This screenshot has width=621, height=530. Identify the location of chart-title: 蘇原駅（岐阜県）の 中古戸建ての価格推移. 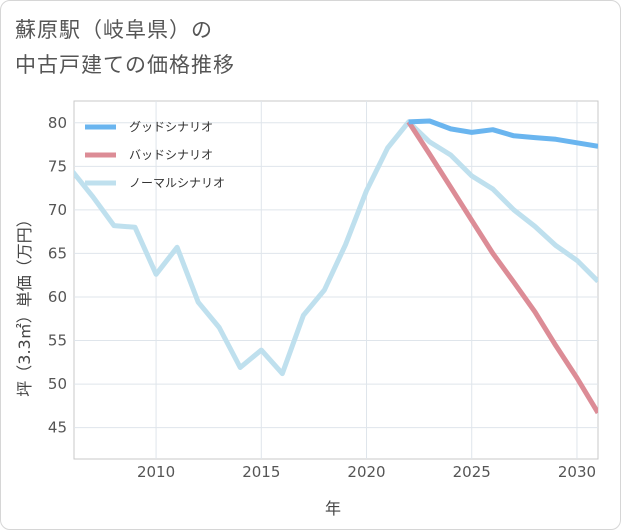
(125, 48).